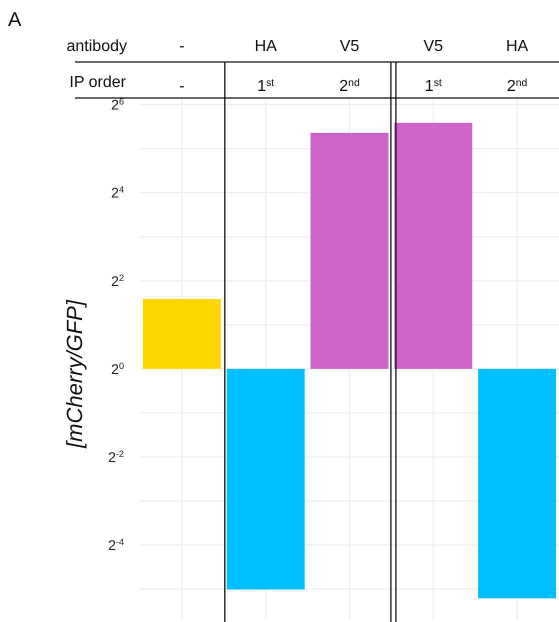  What do you see at coordinates (96, 46) in the screenshot?
I see `text: antibody` at bounding box center [96, 46].